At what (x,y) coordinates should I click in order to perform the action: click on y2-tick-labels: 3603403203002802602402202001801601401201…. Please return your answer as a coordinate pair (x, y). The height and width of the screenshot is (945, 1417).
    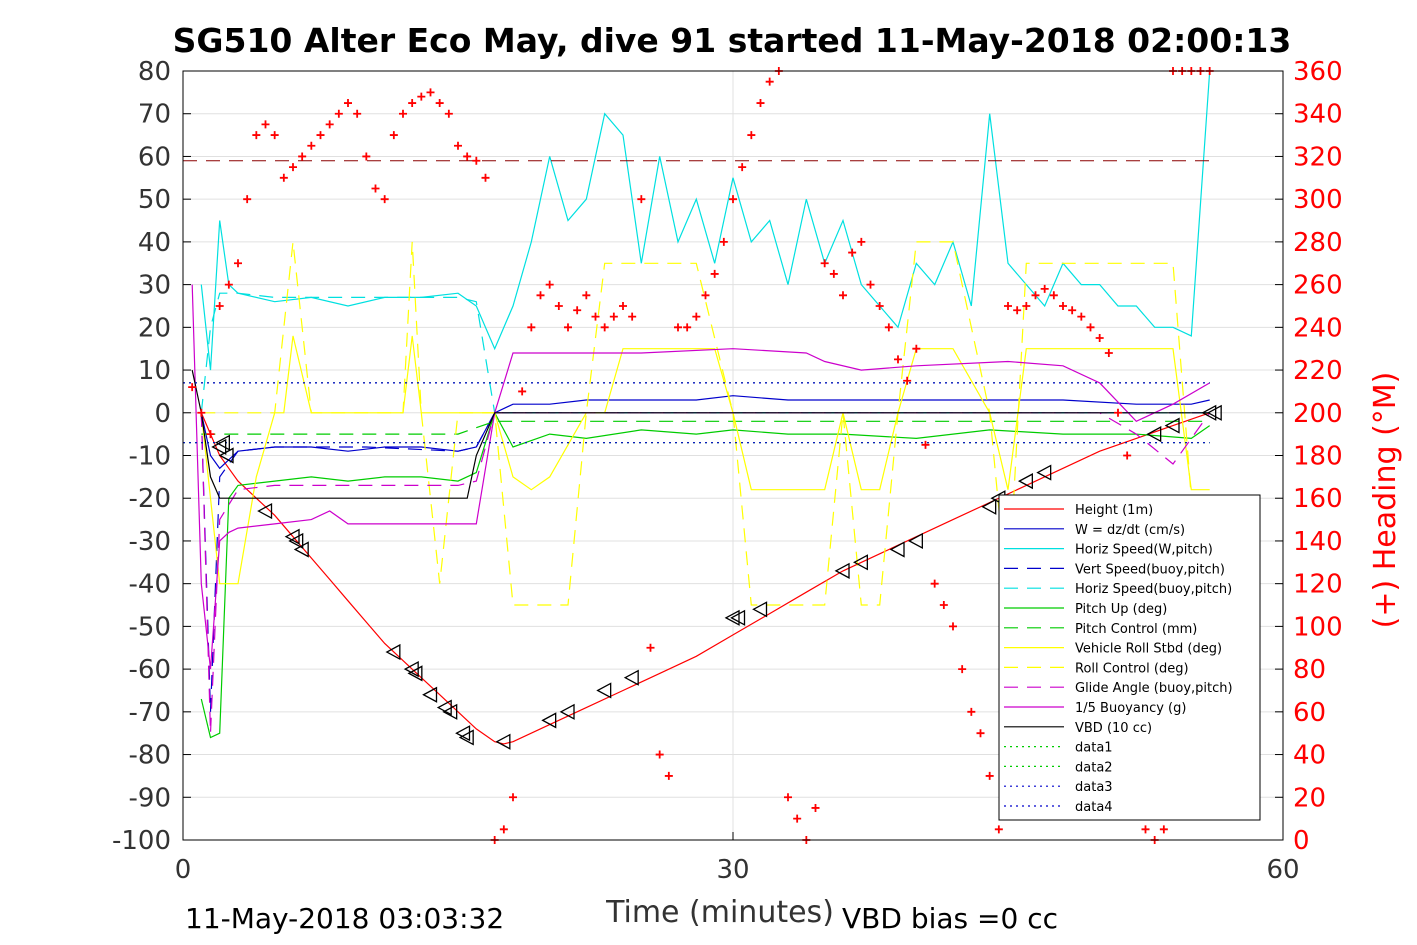
    Looking at the image, I should click on (1309, 456).